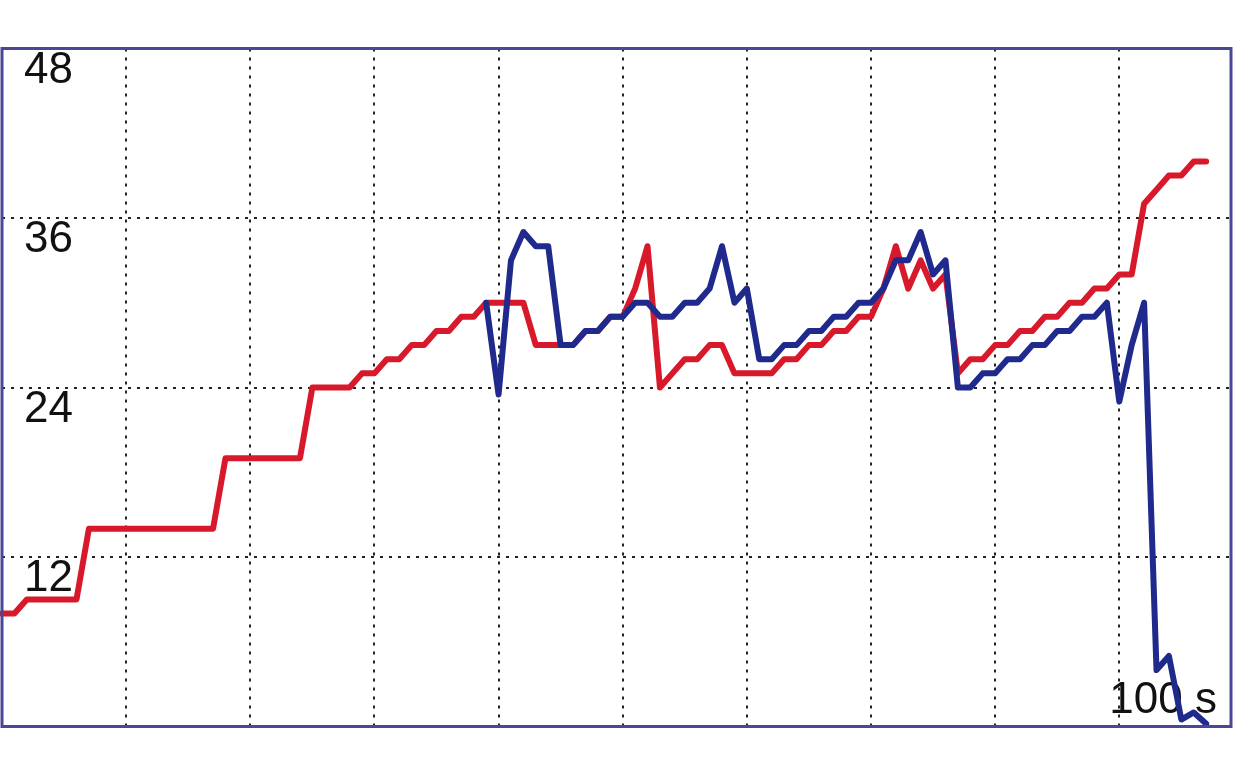 The width and height of the screenshot is (1234, 775). What do you see at coordinates (48, 67) in the screenshot?
I see `y-tick-label: 48` at bounding box center [48, 67].